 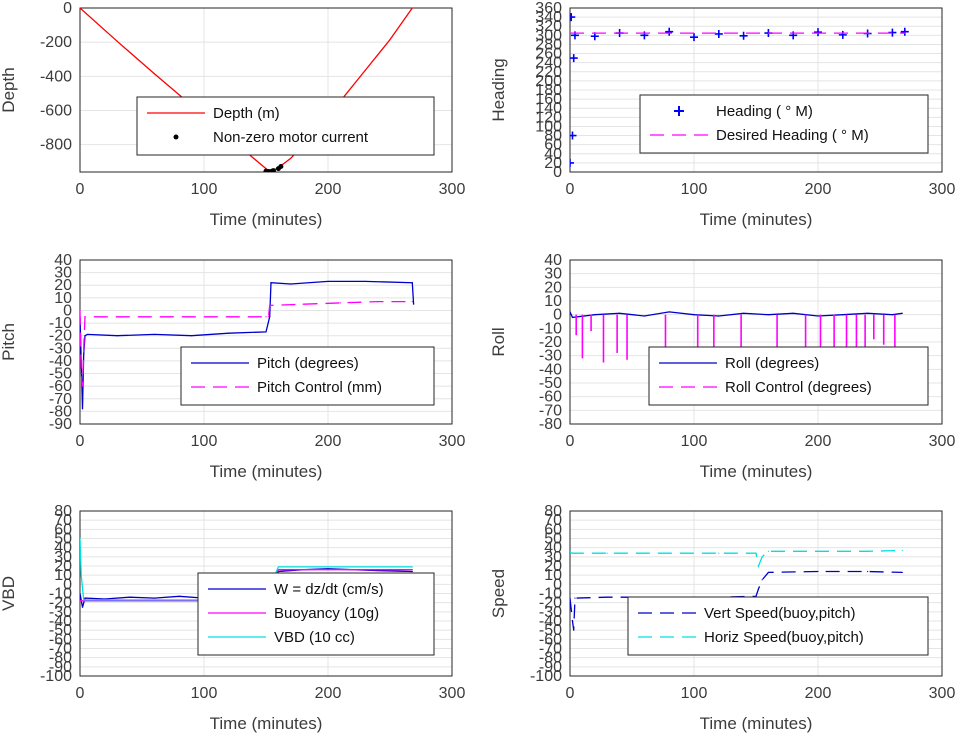 I want to click on y-tick-label: 40, so click(x=553, y=154).